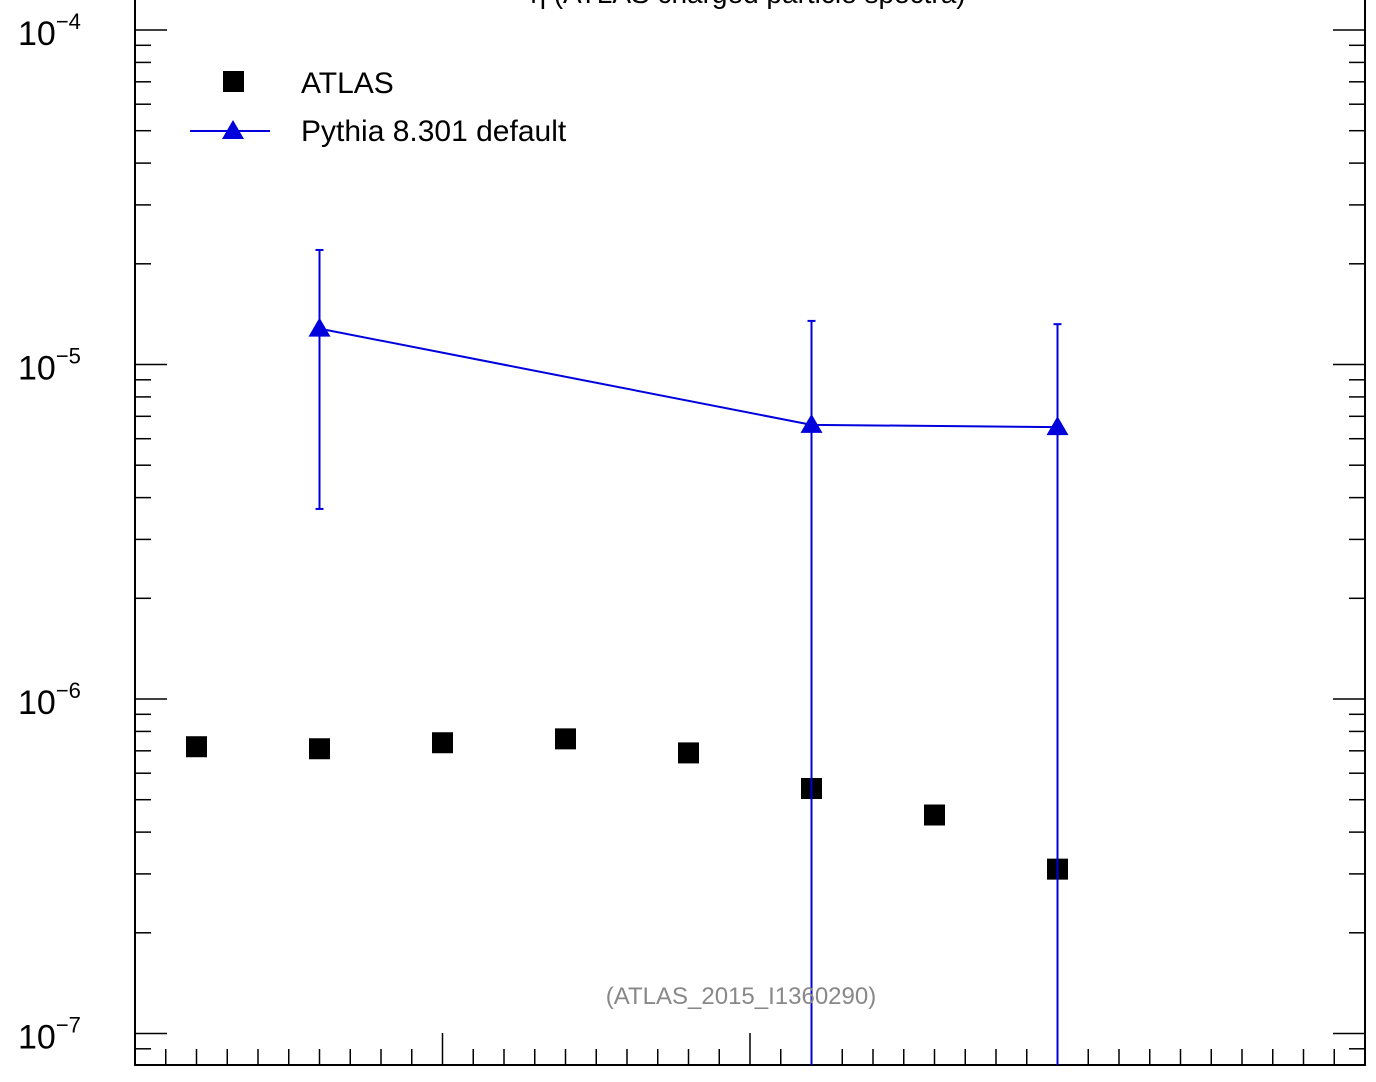  Describe the element at coordinates (68, 356) in the screenshot. I see `y-tick-label-exponent: −5` at that location.